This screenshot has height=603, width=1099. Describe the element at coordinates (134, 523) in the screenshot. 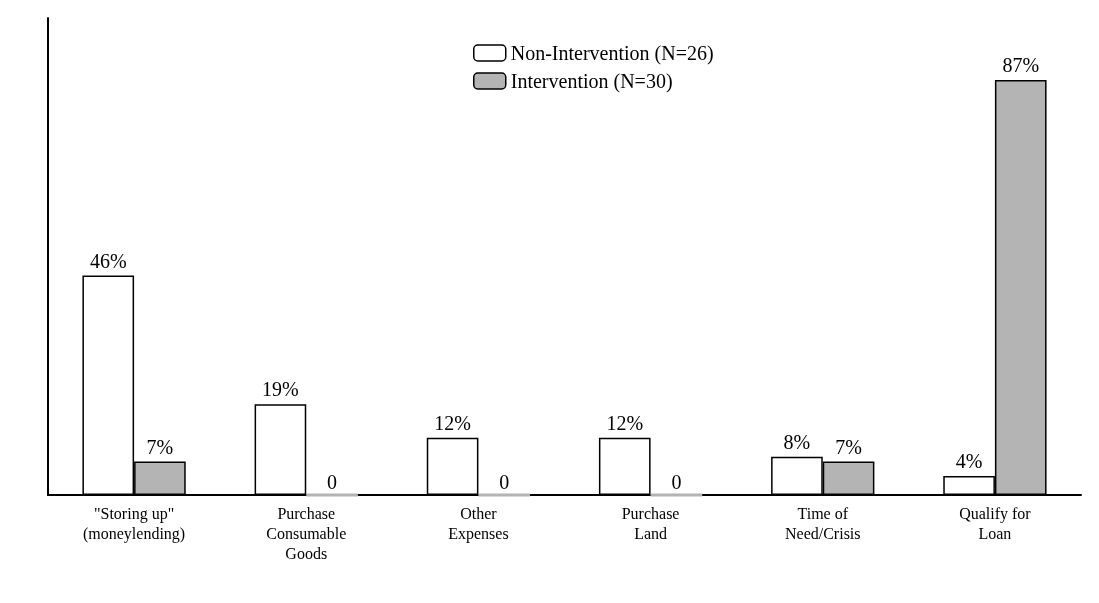

I see `x-tick-label: "Storing up" (moneylending)` at that location.